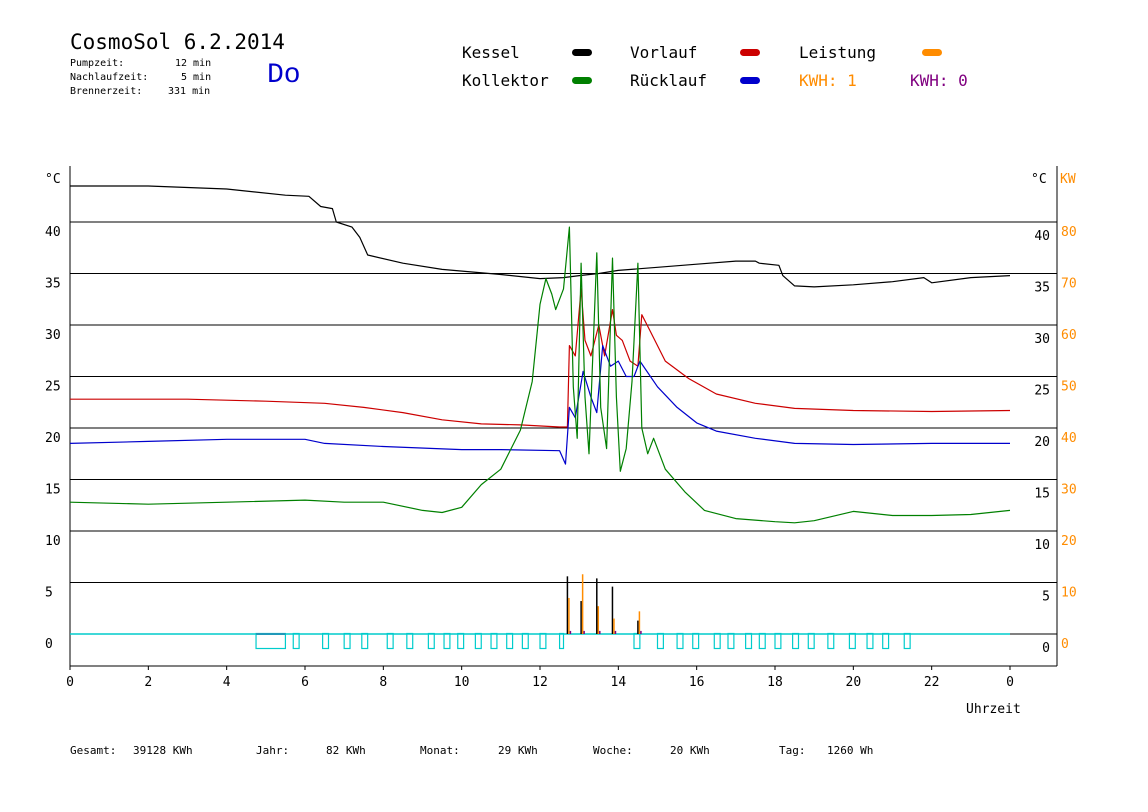 This screenshot has height=812, width=1148. Describe the element at coordinates (1042, 339) in the screenshot. I see `y-tick-right: 30` at that location.